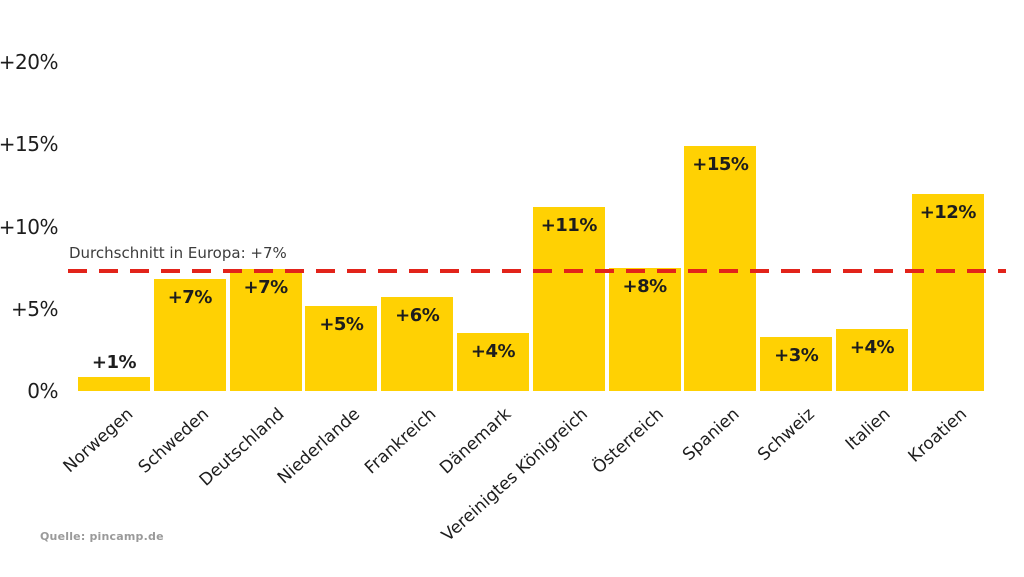  What do you see at coordinates (645, 286) in the screenshot?
I see `bar-value-label: +8%` at bounding box center [645, 286].